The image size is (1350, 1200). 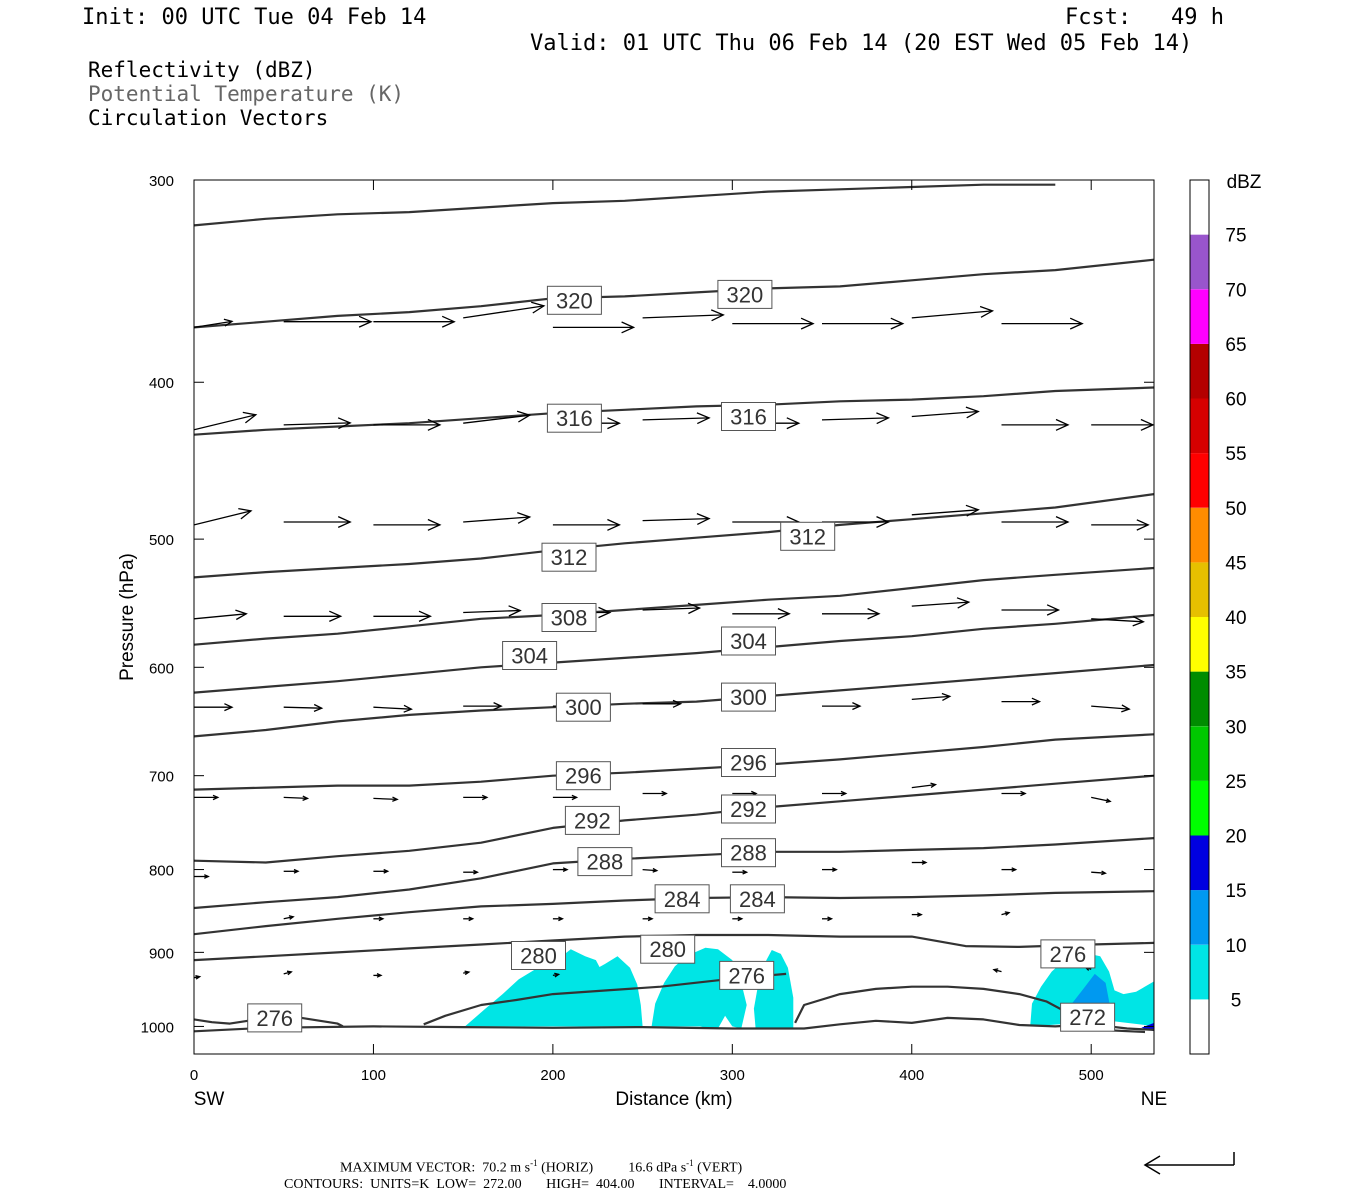 What do you see at coordinates (671, 1168) in the screenshot?
I see `max-vector-vert-unit: dPa s` at bounding box center [671, 1168].